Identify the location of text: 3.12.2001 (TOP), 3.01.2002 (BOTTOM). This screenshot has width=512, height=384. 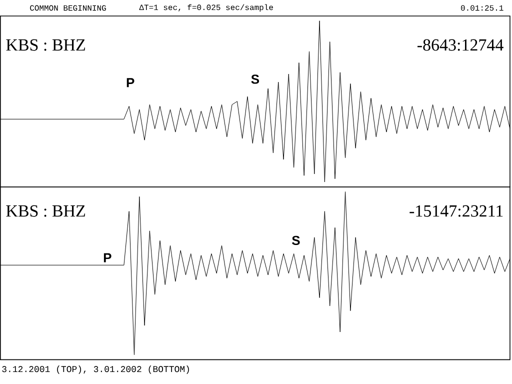
(95, 370).